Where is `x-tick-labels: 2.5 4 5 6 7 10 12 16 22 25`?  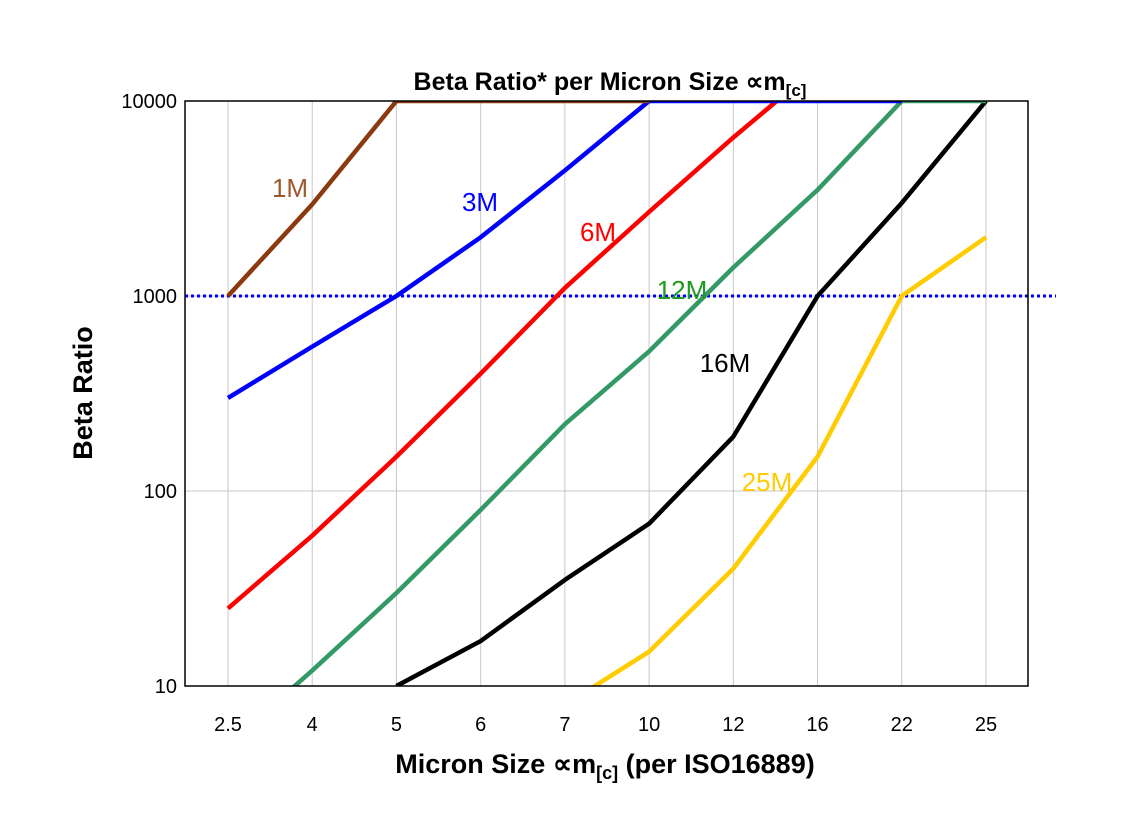 x-tick-labels: 2.5 4 5 6 7 10 12 16 22 25 is located at coordinates (605, 725).